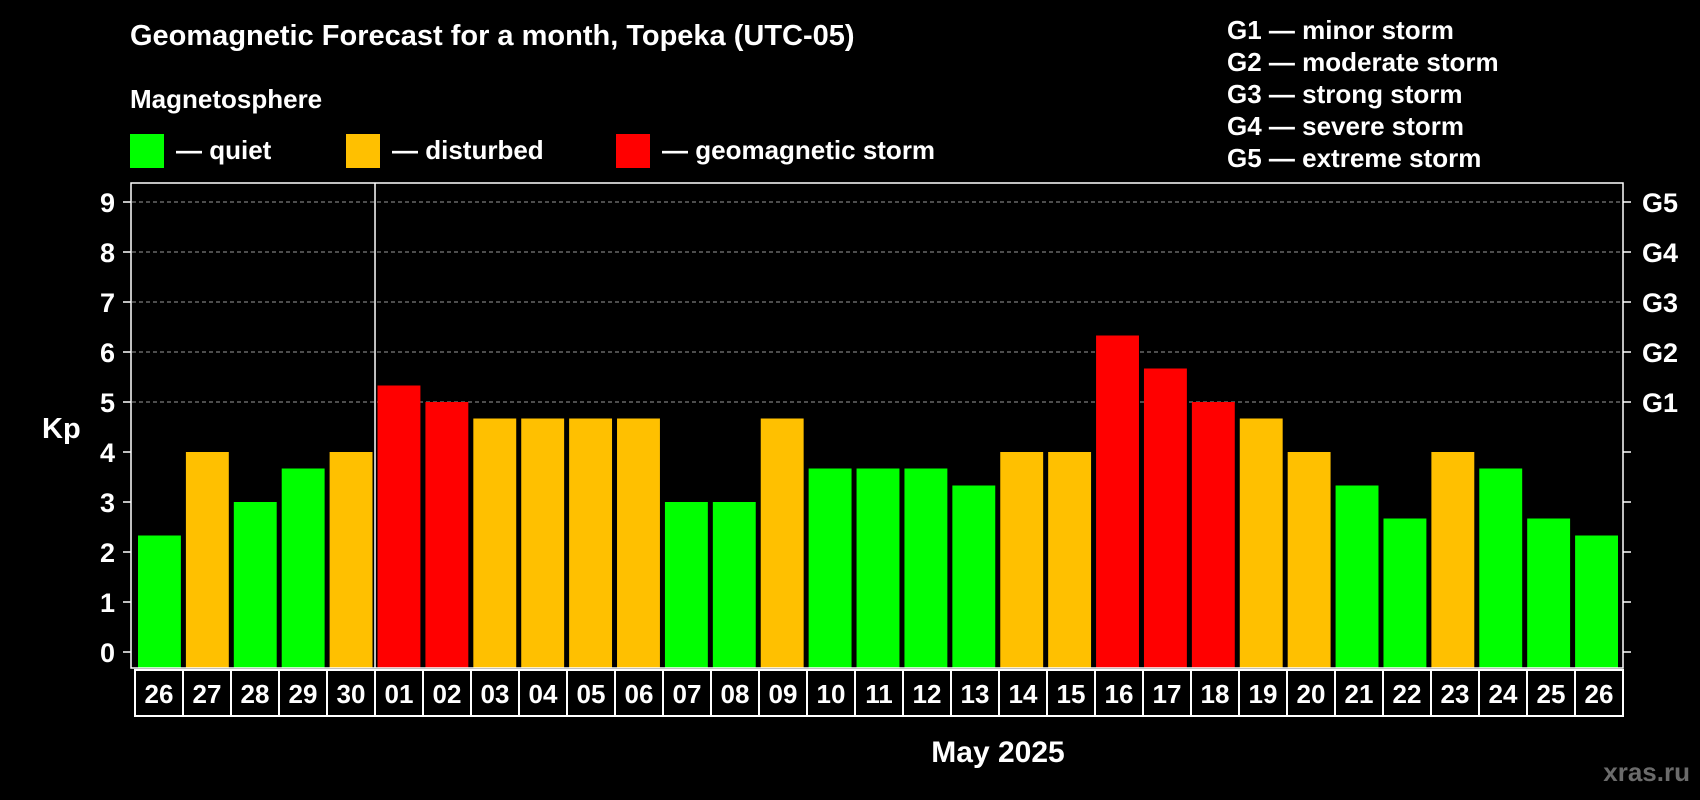 The height and width of the screenshot is (800, 1700). What do you see at coordinates (447, 694) in the screenshot?
I see `x-tick-label-6: 02` at bounding box center [447, 694].